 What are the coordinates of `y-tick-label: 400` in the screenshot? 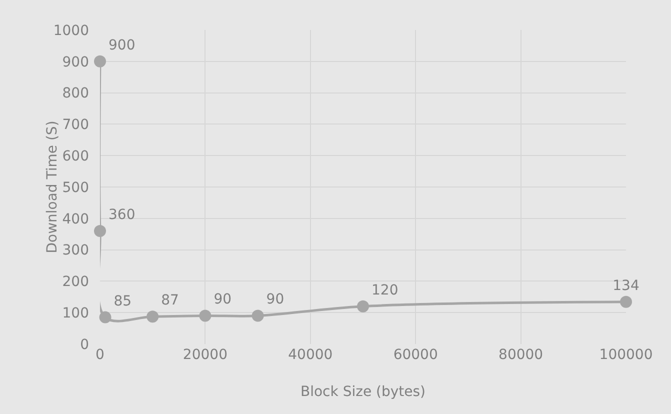 It's located at (75, 219).